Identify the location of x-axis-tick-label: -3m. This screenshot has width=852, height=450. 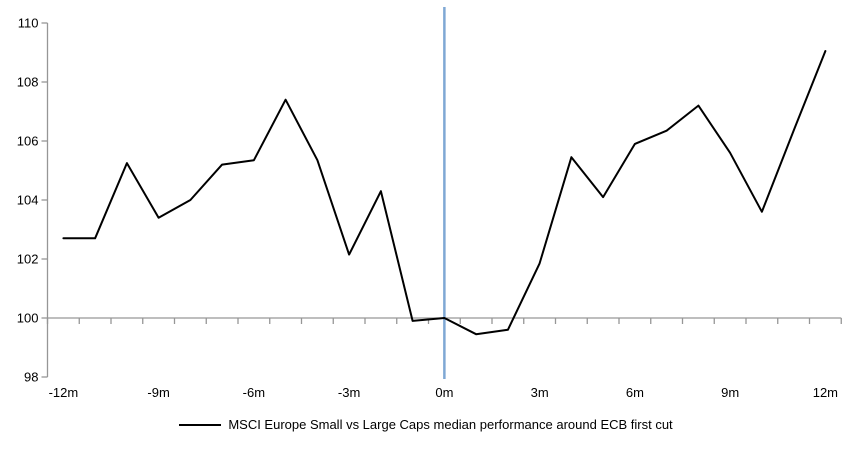
(349, 392).